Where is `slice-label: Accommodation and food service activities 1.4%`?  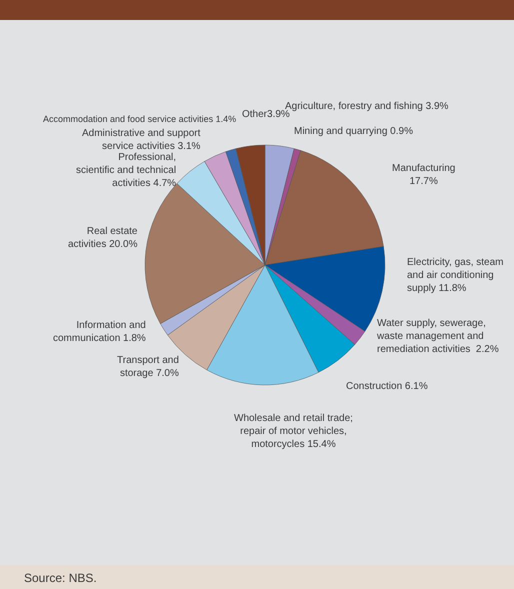
slice-label: Accommodation and food service activities 1.4% is located at coordinates (139, 119).